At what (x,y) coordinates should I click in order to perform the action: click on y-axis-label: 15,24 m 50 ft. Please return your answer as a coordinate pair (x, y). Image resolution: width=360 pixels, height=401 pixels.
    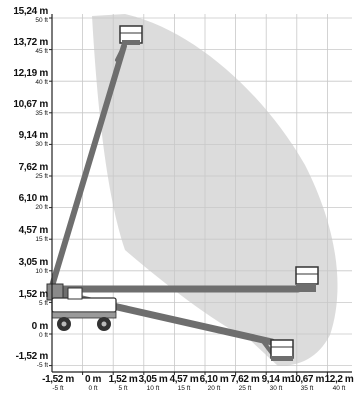
    Looking at the image, I should click on (30, 15).